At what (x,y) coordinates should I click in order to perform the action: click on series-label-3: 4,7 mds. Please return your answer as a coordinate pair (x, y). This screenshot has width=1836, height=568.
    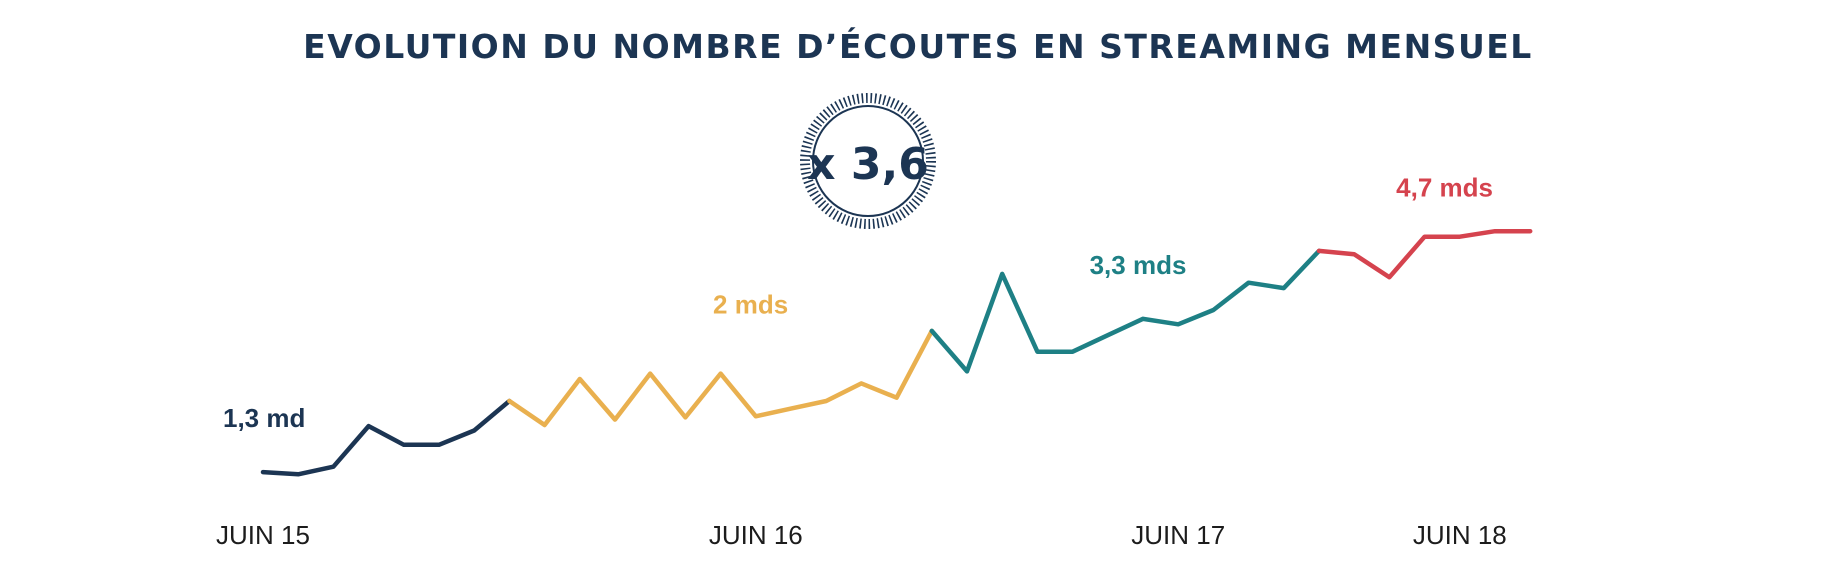
    Looking at the image, I should click on (1444, 188).